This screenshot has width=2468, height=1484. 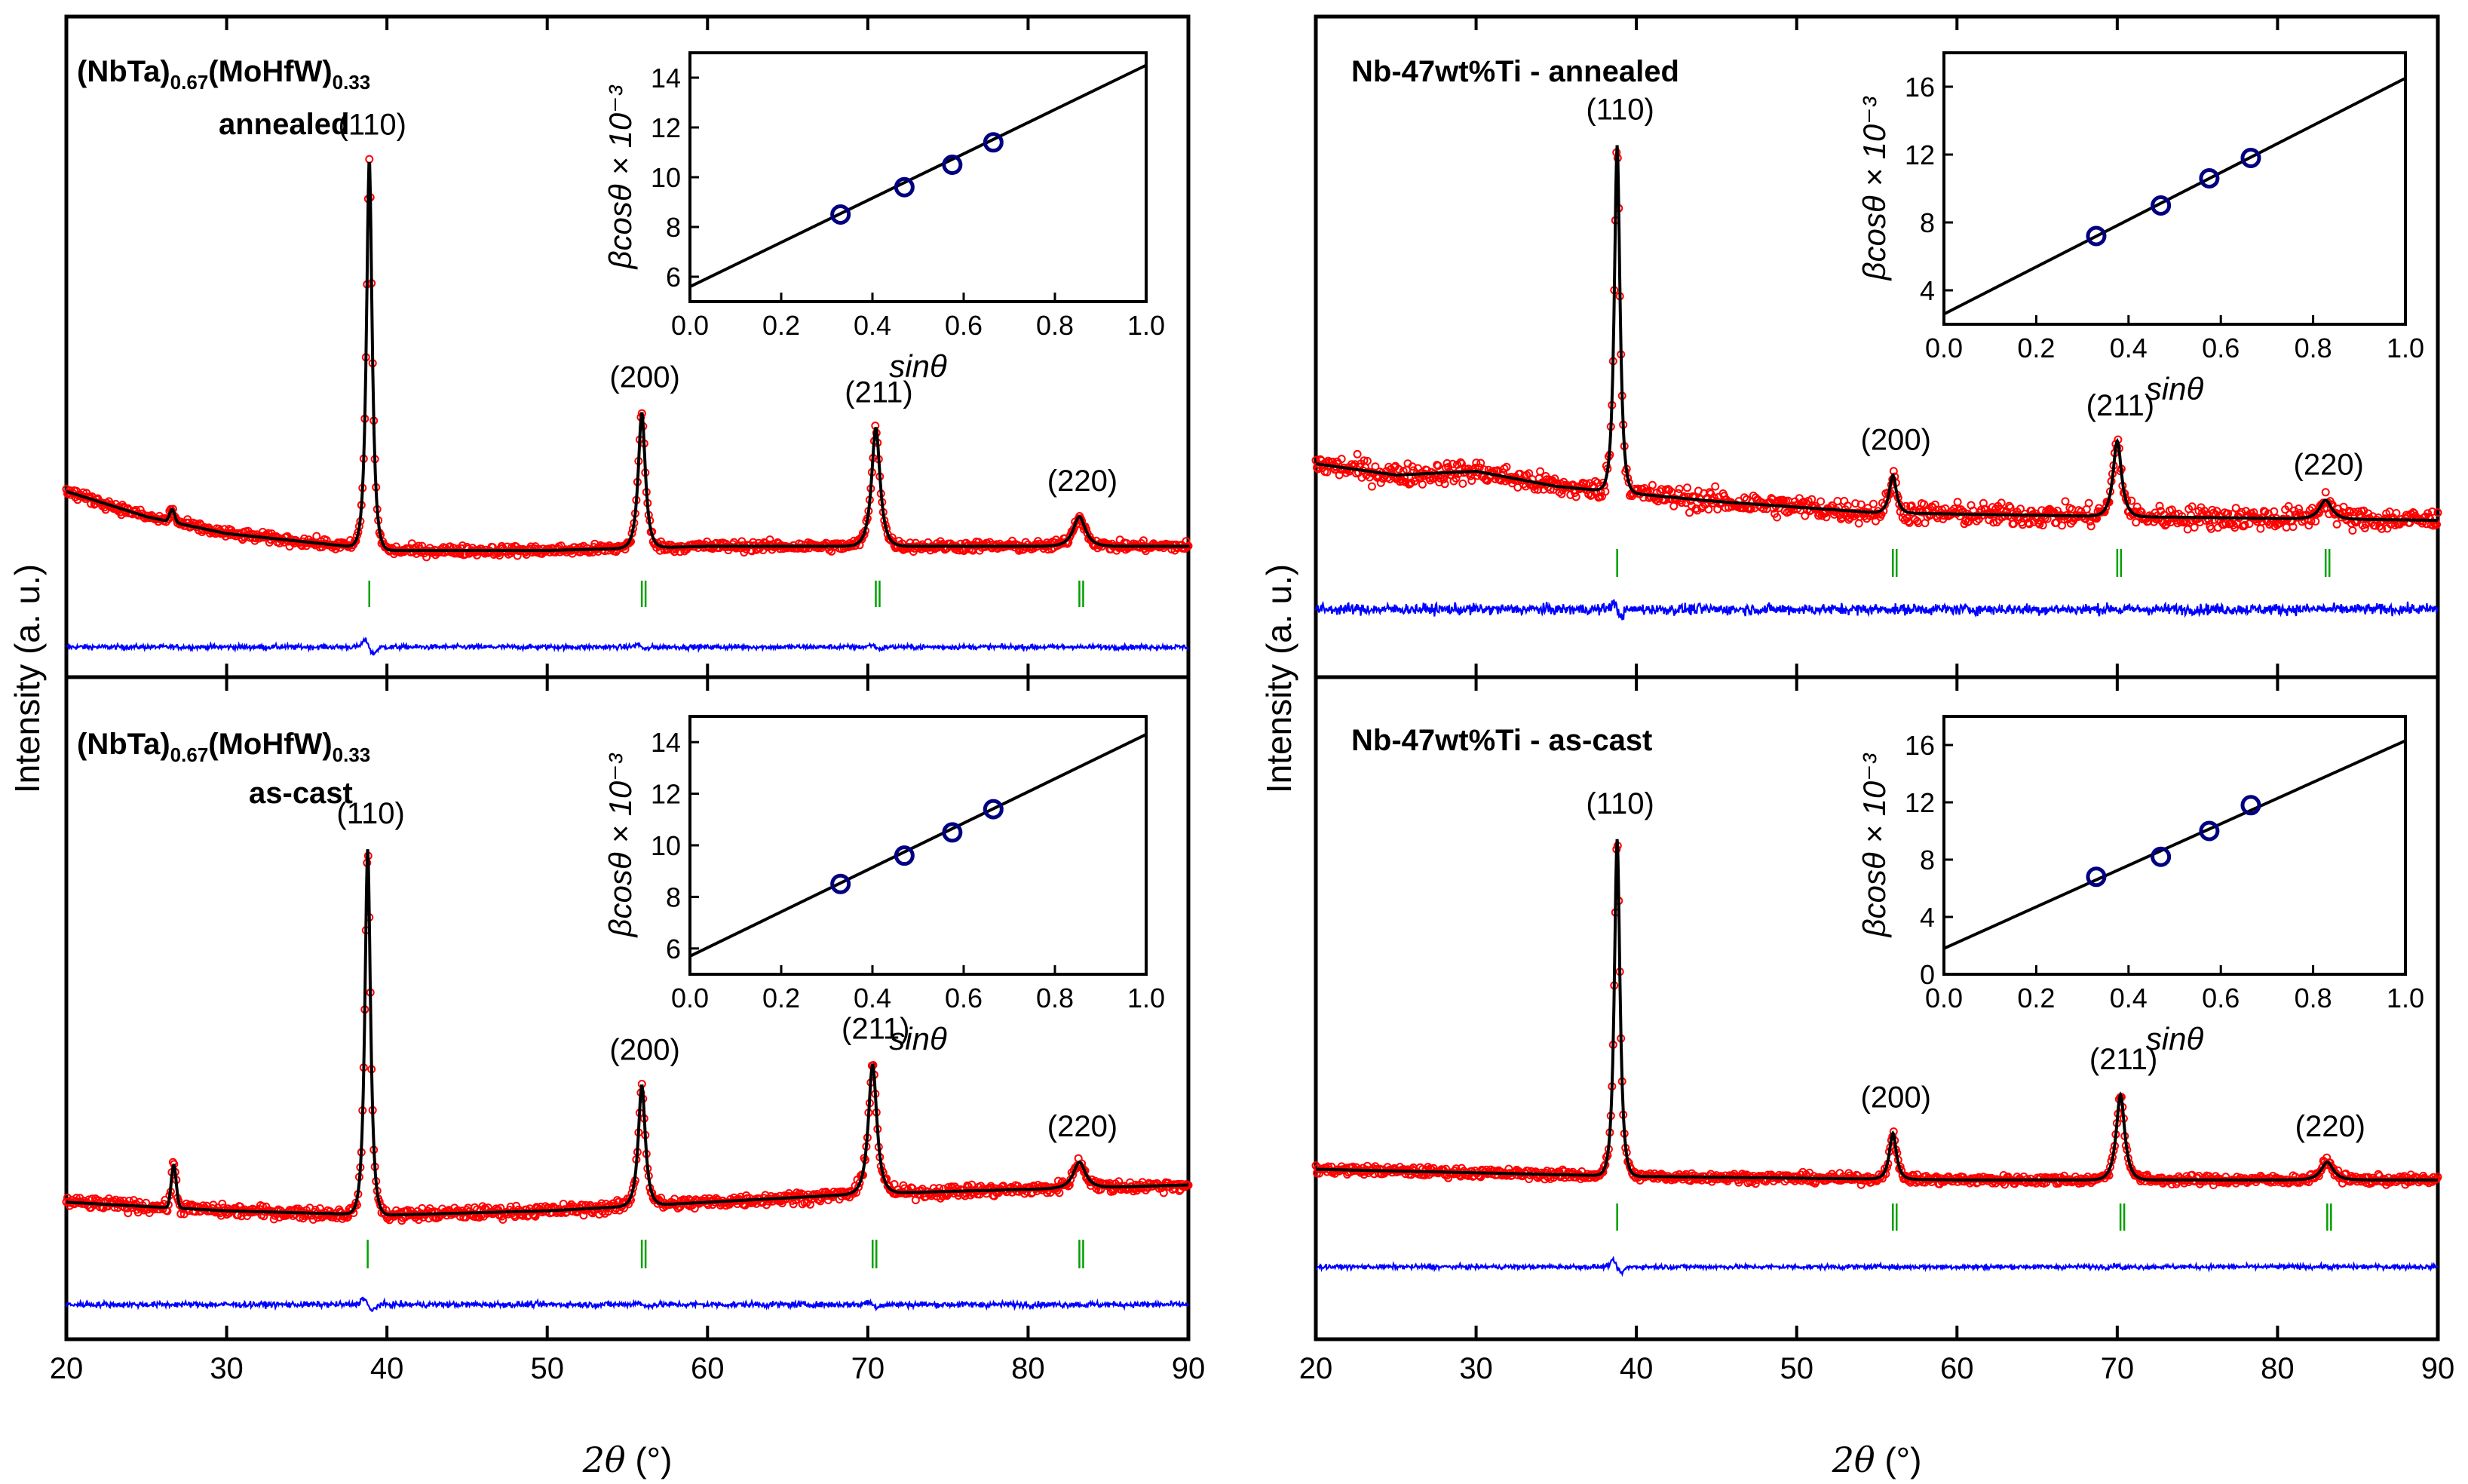 What do you see at coordinates (1944, 348) in the screenshot?
I see `inset-x-tick-label: 0.0` at bounding box center [1944, 348].